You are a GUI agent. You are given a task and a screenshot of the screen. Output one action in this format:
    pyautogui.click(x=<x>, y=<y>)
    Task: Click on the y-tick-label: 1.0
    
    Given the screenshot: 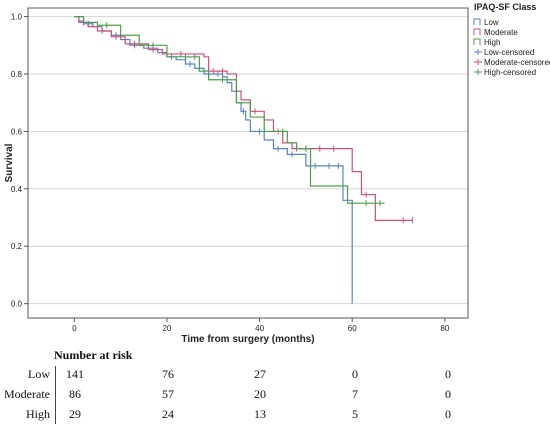 What is the action you would take?
    pyautogui.click(x=17, y=17)
    